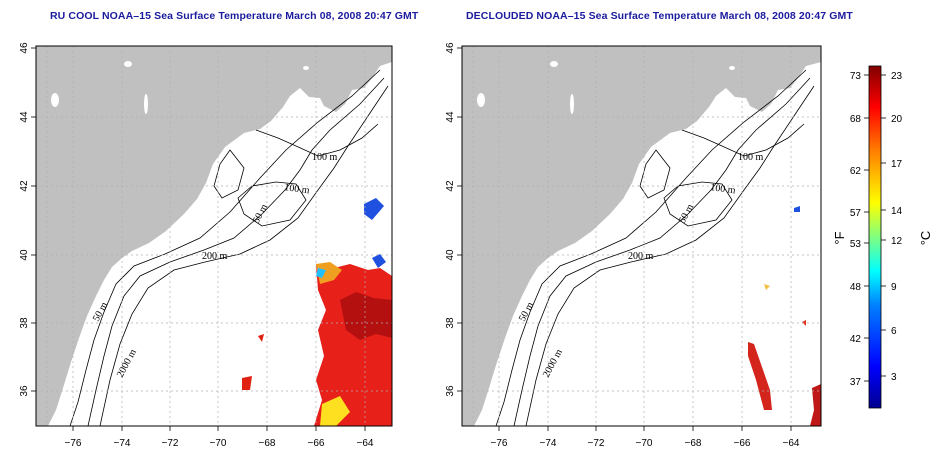  Describe the element at coordinates (856, 171) in the screenshot. I see `fahrenheit-tick-label: 62` at that location.